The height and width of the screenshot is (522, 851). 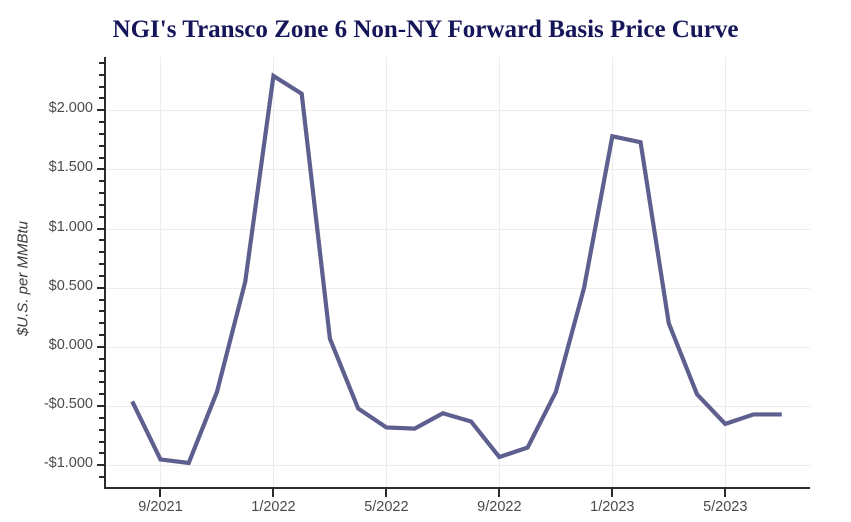 I want to click on x-axis-tick-label: 5/2023, so click(x=725, y=507).